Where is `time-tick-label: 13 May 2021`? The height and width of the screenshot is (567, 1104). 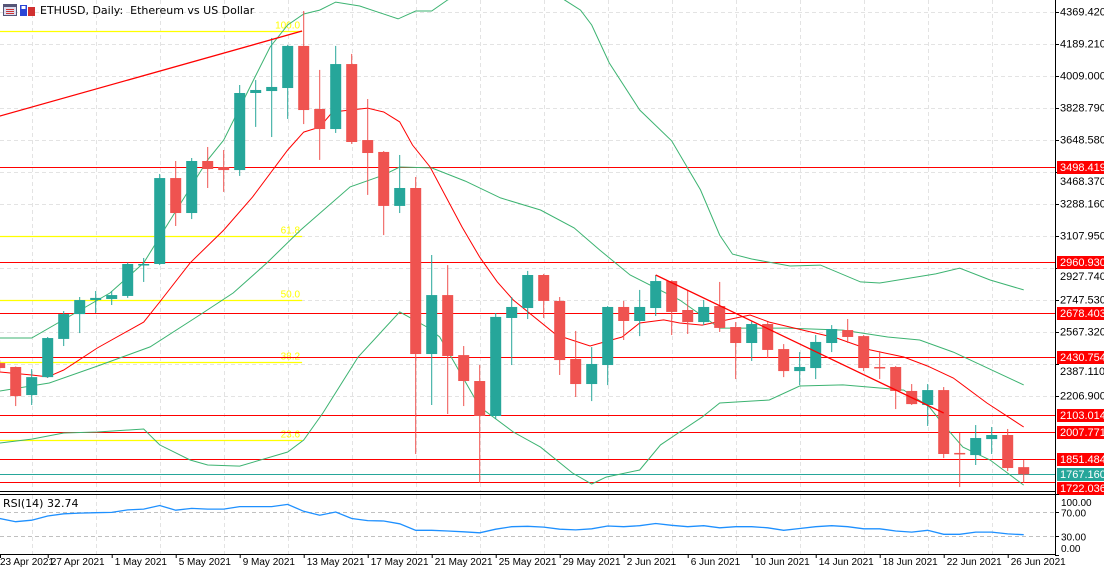 time-tick-label: 13 May 2021 is located at coordinates (336, 562).